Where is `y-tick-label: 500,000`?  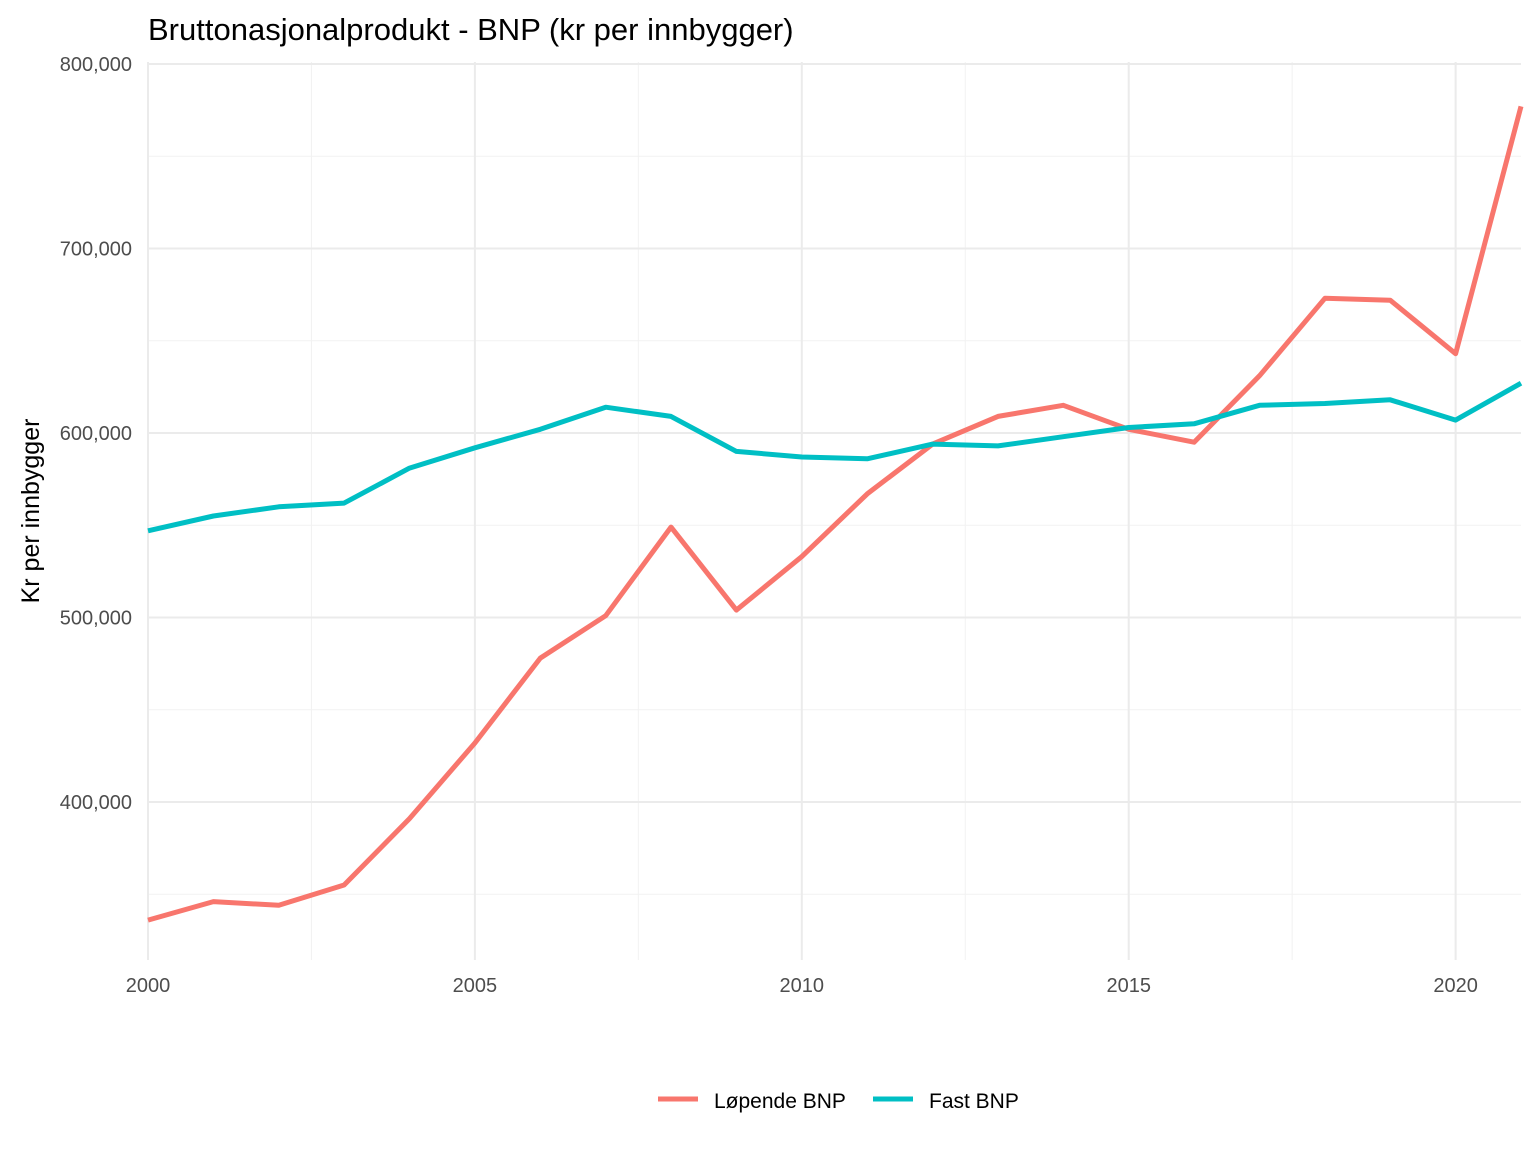 y-tick-label: 500,000 is located at coordinates (96, 619).